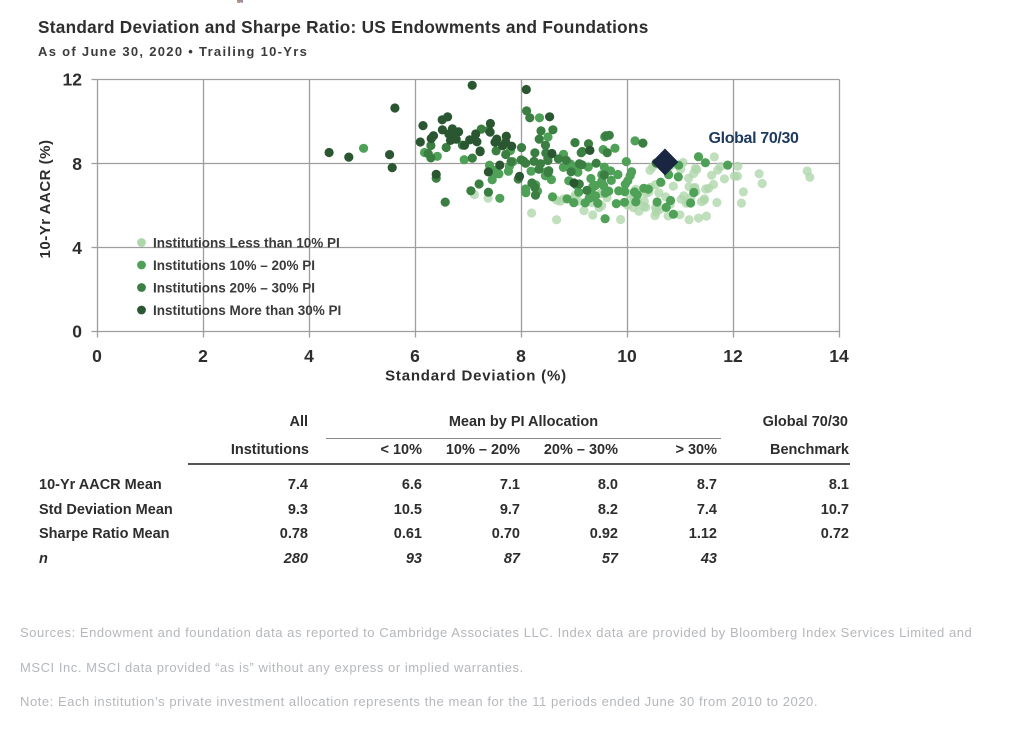  I want to click on svg-text: 6, so click(415, 356).